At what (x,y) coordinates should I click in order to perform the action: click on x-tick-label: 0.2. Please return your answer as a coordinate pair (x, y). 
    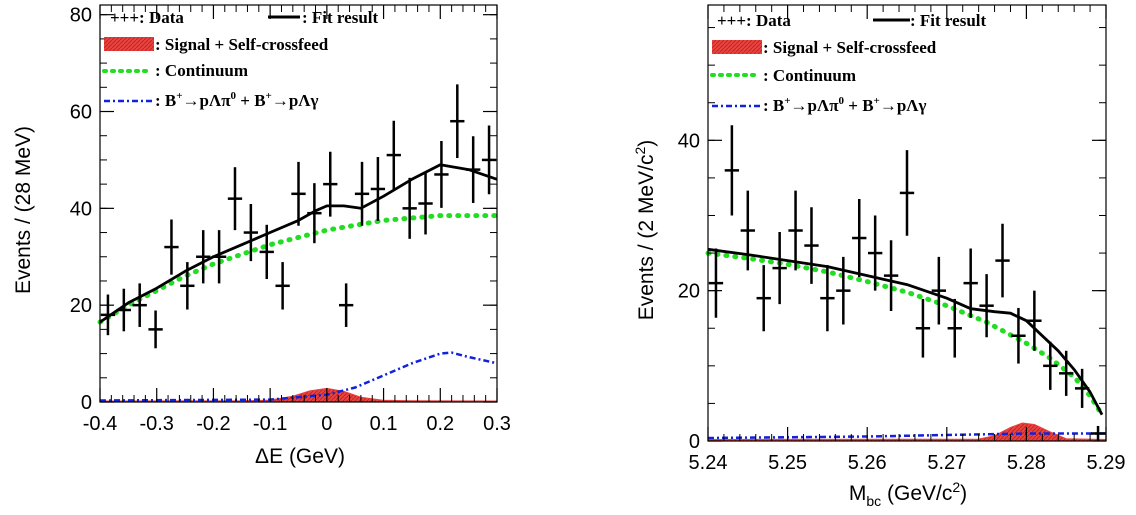
    Looking at the image, I should click on (440, 424).